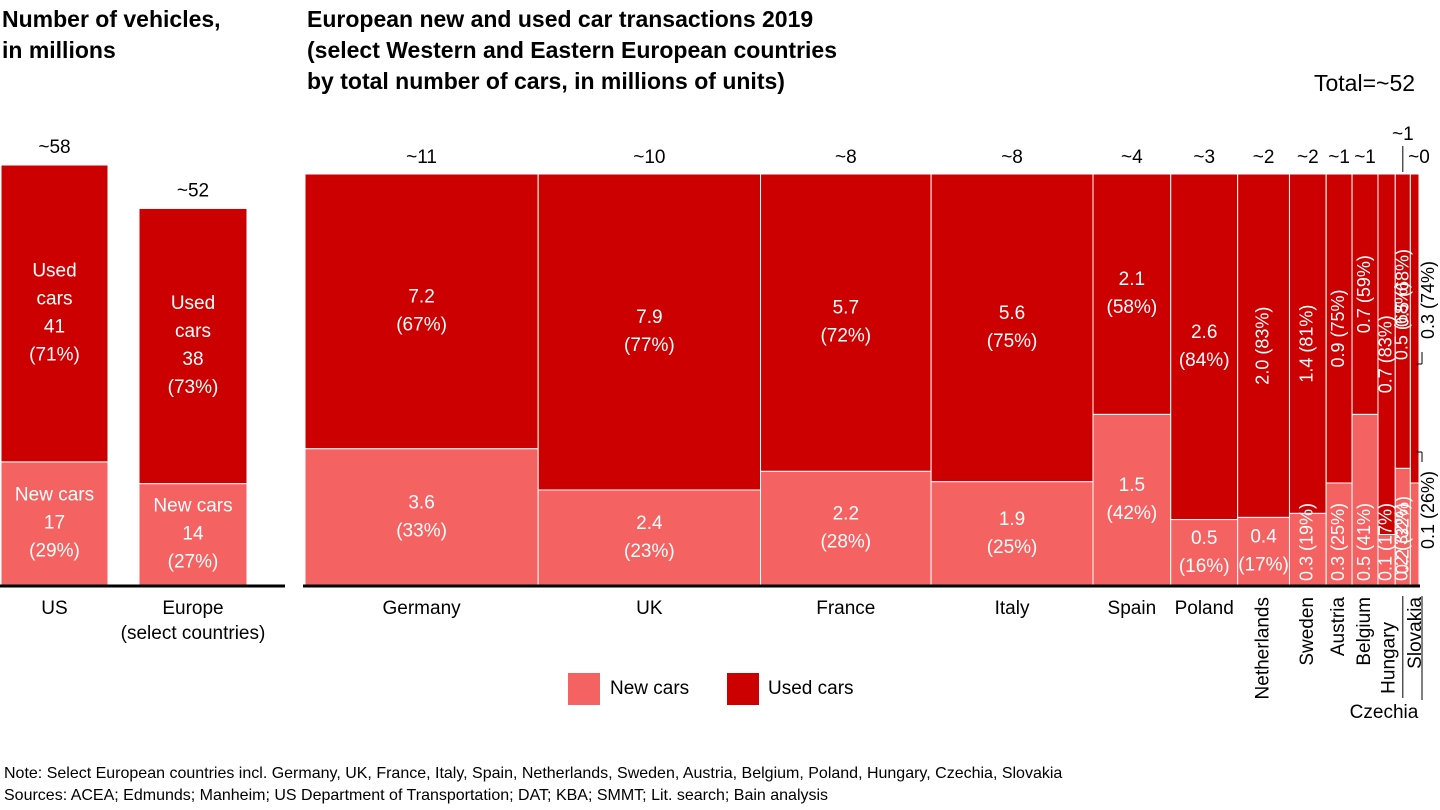 The height and width of the screenshot is (810, 1440). Describe the element at coordinates (846, 514) in the screenshot. I see `mekko-new-value: 2.2` at that location.